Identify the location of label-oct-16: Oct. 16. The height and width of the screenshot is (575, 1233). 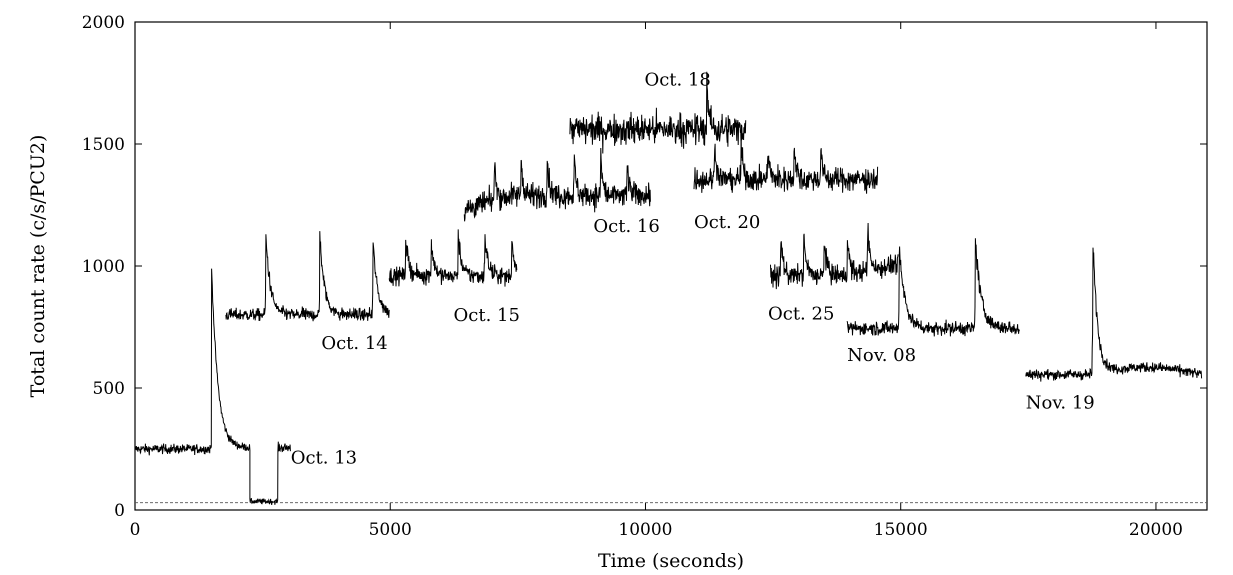
(626, 226).